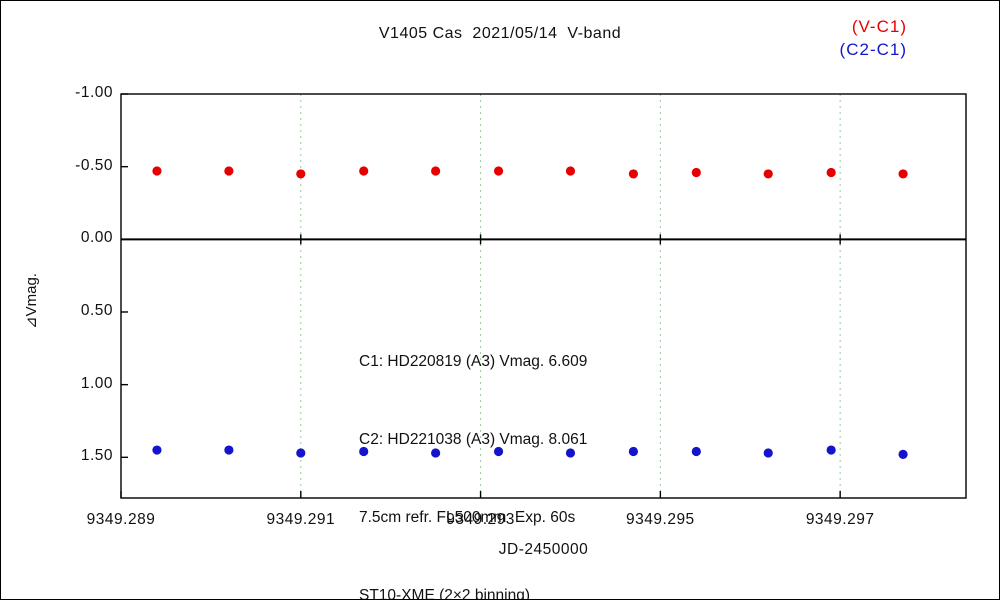  Describe the element at coordinates (96, 383) in the screenshot. I see `y-tick-label: 1.00` at that location.